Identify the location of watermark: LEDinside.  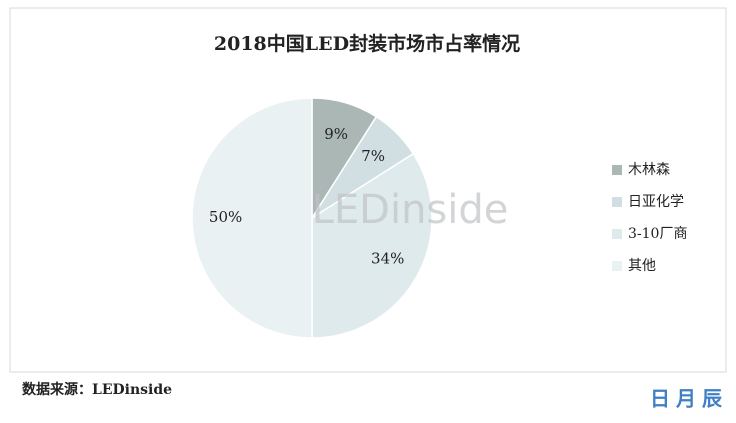
(410, 210).